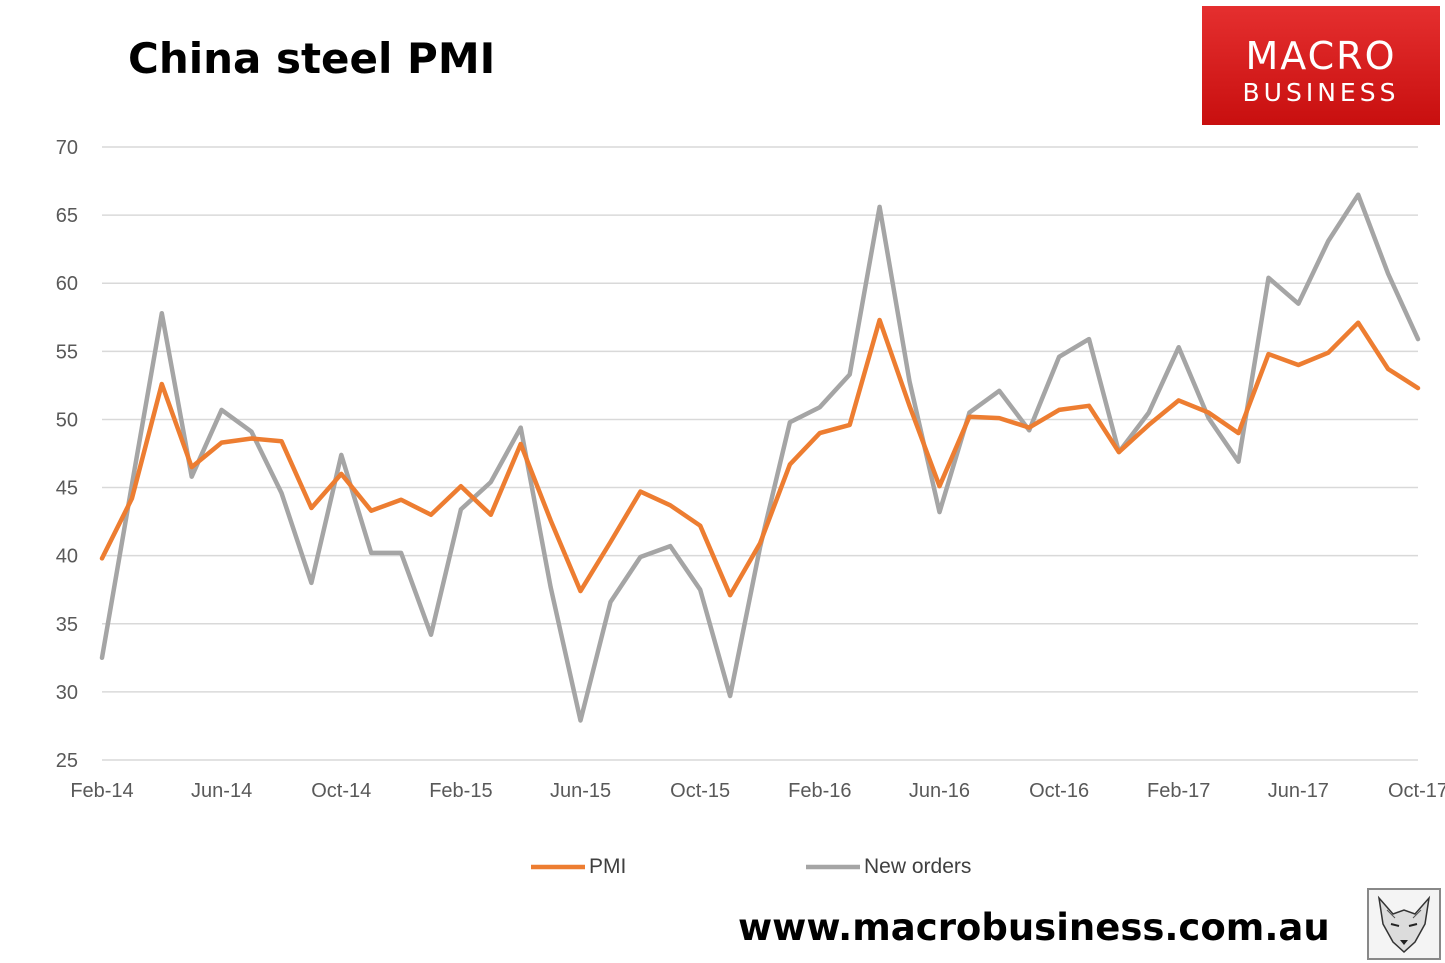 This screenshot has width=1445, height=963. I want to click on y-tick-label: 70, so click(67, 148).